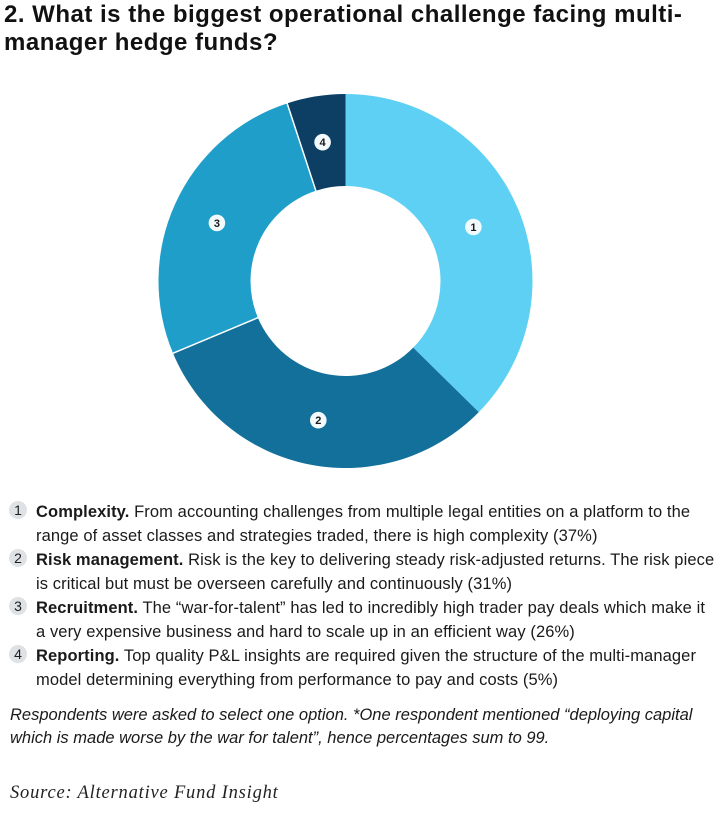  I want to click on svg-text: 1, so click(473, 228).